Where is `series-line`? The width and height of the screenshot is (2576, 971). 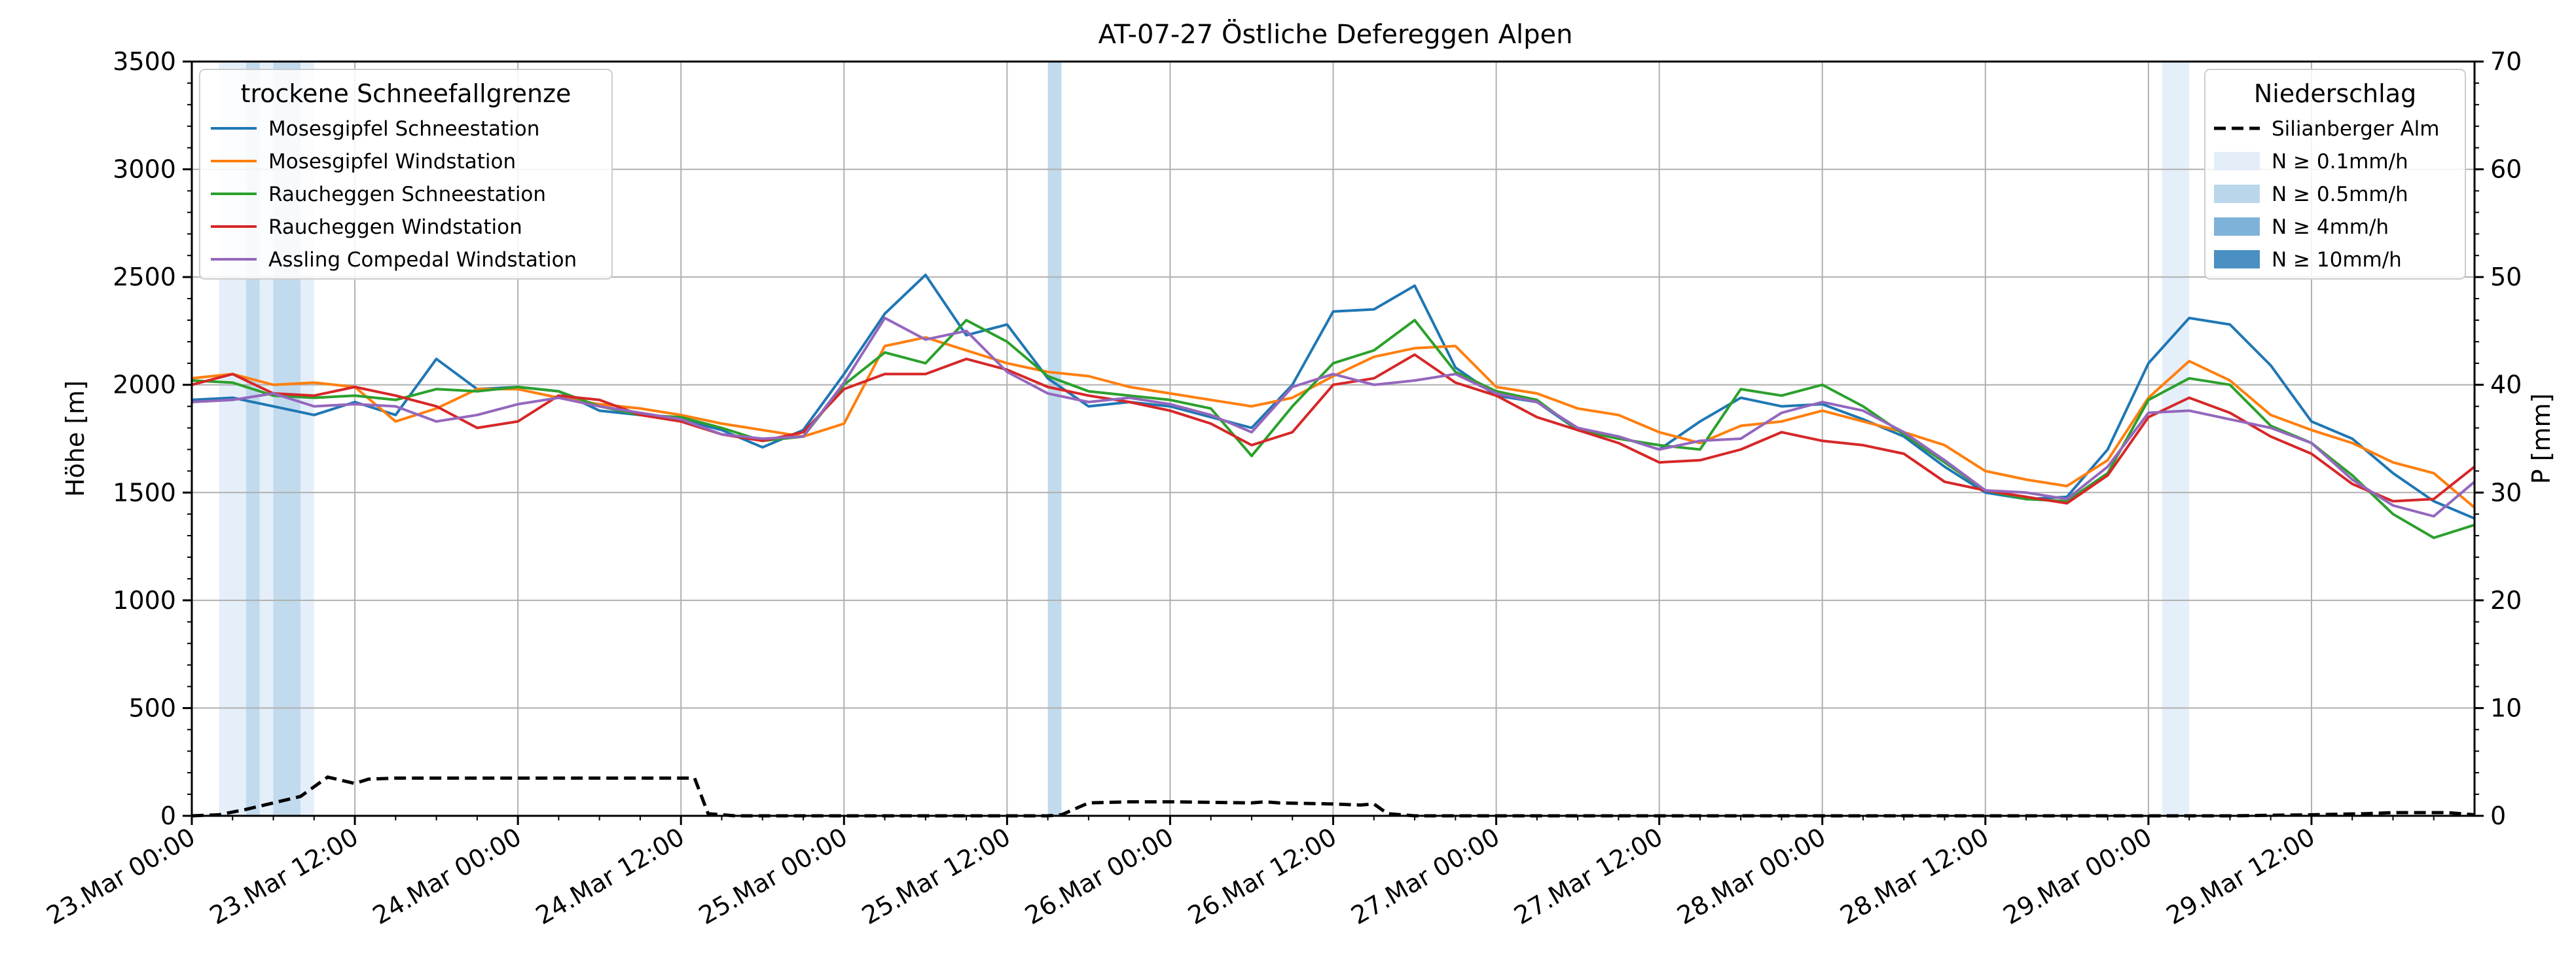
series-line is located at coordinates (1333, 429).